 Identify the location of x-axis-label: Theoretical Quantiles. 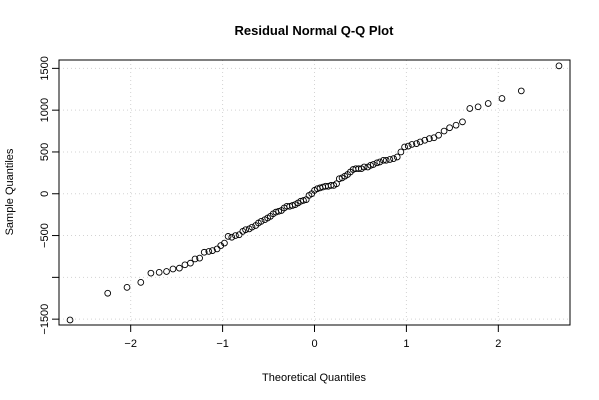
(314, 378).